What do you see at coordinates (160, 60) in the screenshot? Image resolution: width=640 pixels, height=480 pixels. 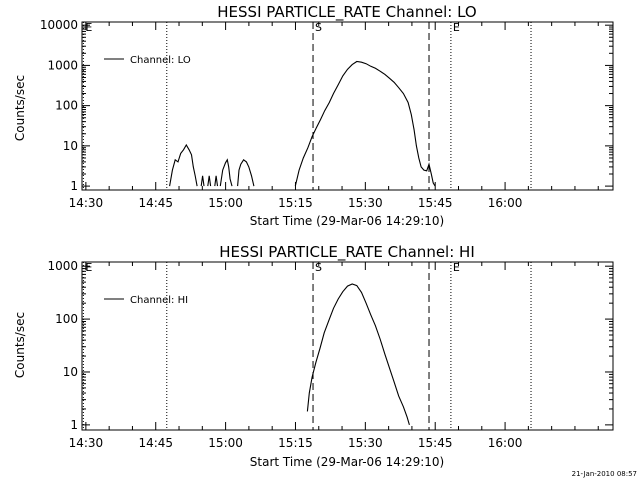 I see `legend-label: Channel: LO` at bounding box center [160, 60].